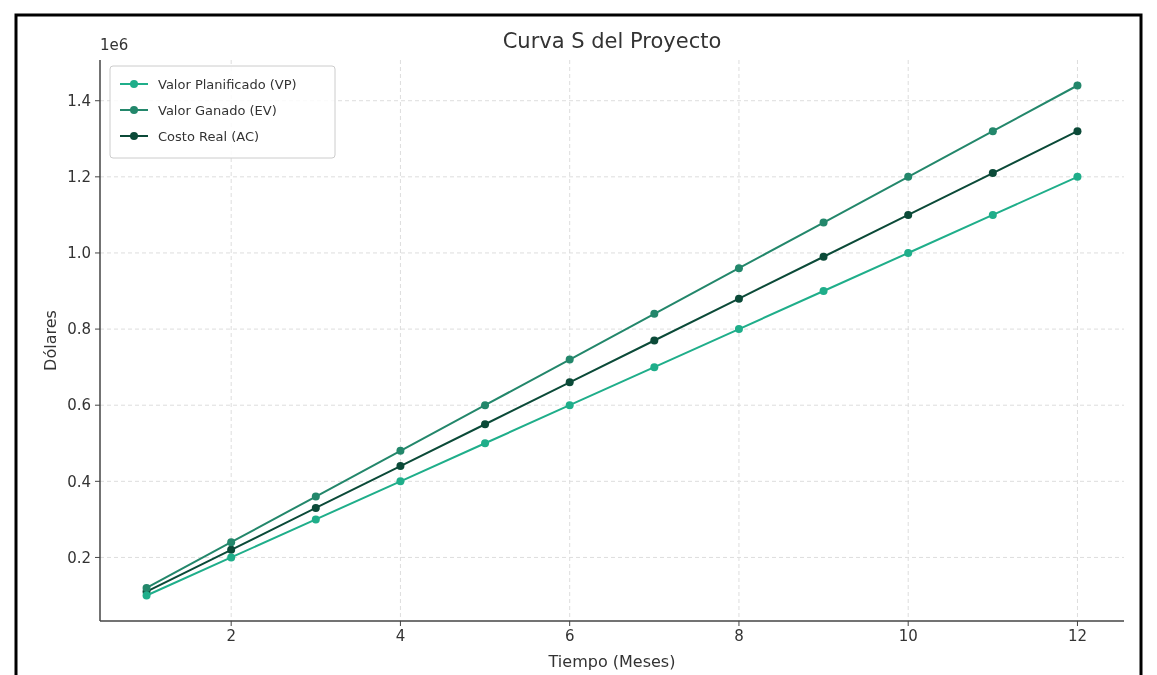 This screenshot has height=675, width=1157. What do you see at coordinates (231, 636) in the screenshot?
I see `x-tick-label: 2` at bounding box center [231, 636].